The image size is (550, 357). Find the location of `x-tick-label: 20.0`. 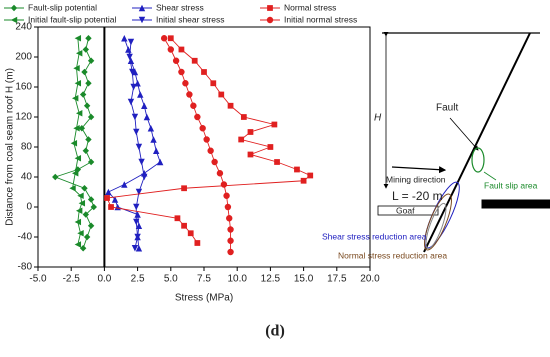

x-tick-label: 20.0 is located at coordinates (370, 279).